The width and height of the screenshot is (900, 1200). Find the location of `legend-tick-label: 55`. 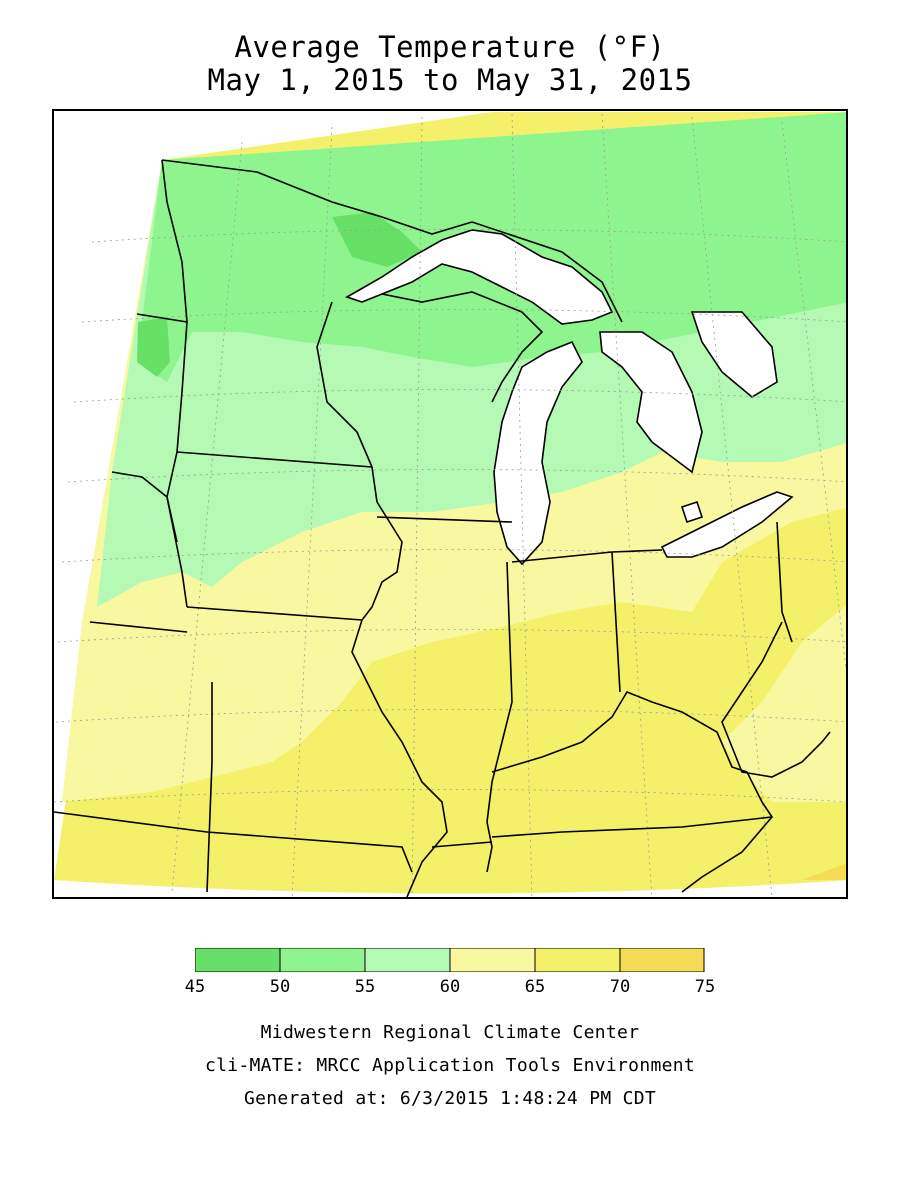

legend-tick-label: 55 is located at coordinates (365, 987).